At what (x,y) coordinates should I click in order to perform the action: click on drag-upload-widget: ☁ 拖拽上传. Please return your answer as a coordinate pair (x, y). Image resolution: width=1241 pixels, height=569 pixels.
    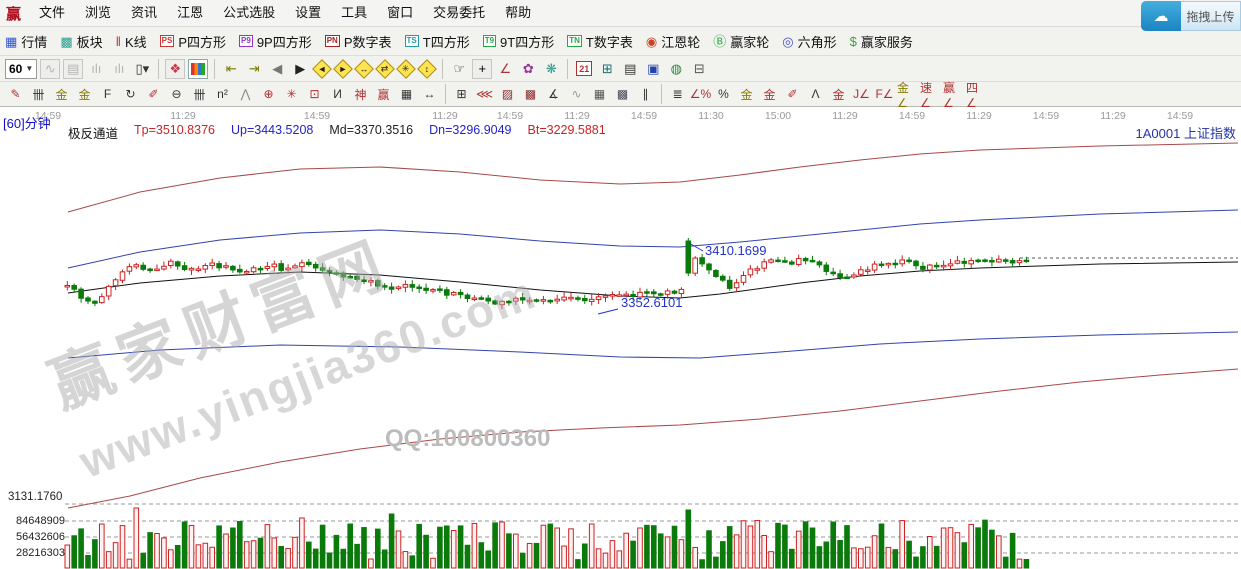
    Looking at the image, I should click on (1191, 16).